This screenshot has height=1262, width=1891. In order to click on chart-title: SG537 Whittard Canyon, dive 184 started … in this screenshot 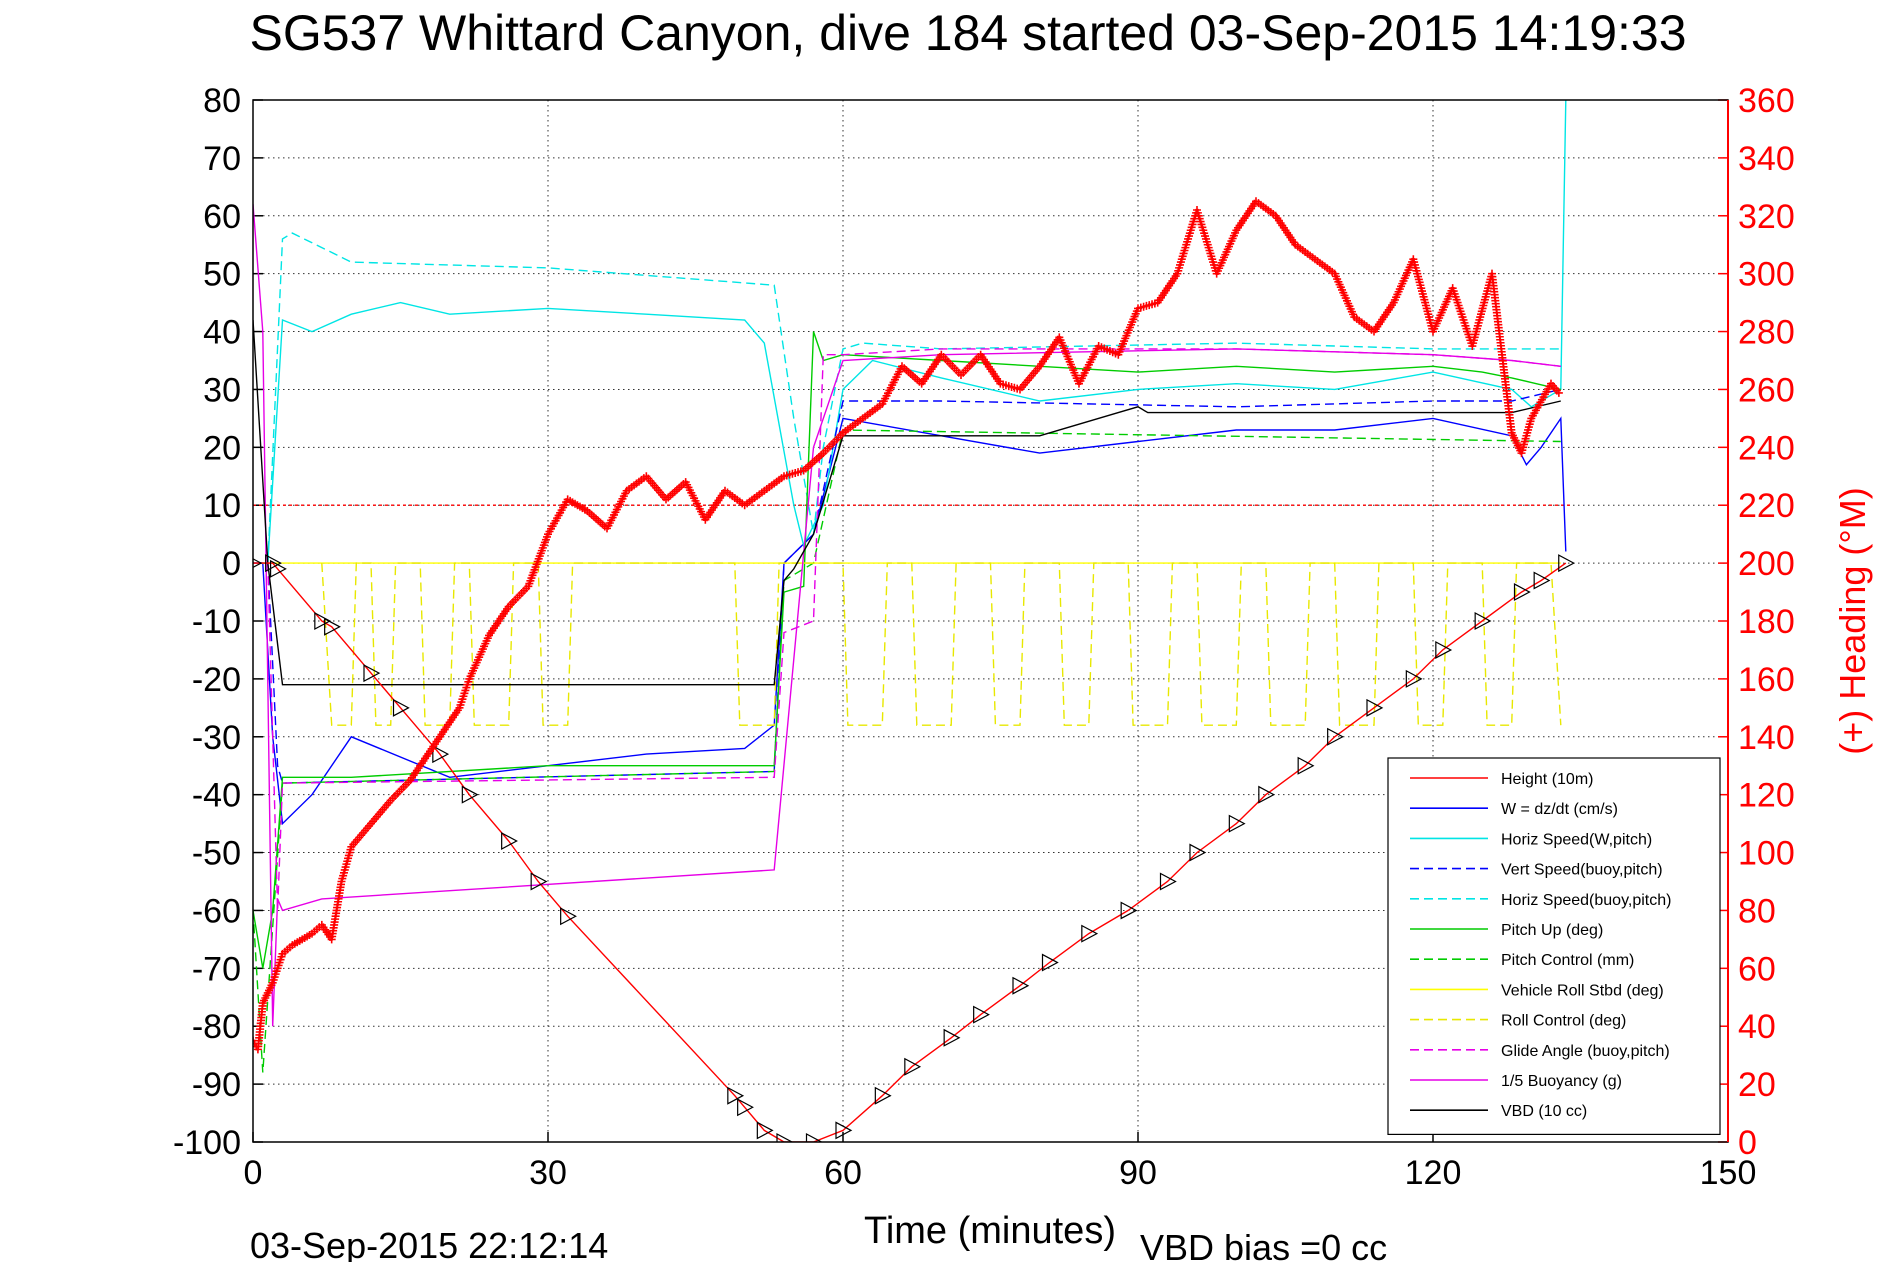, I will do `click(967, 33)`.